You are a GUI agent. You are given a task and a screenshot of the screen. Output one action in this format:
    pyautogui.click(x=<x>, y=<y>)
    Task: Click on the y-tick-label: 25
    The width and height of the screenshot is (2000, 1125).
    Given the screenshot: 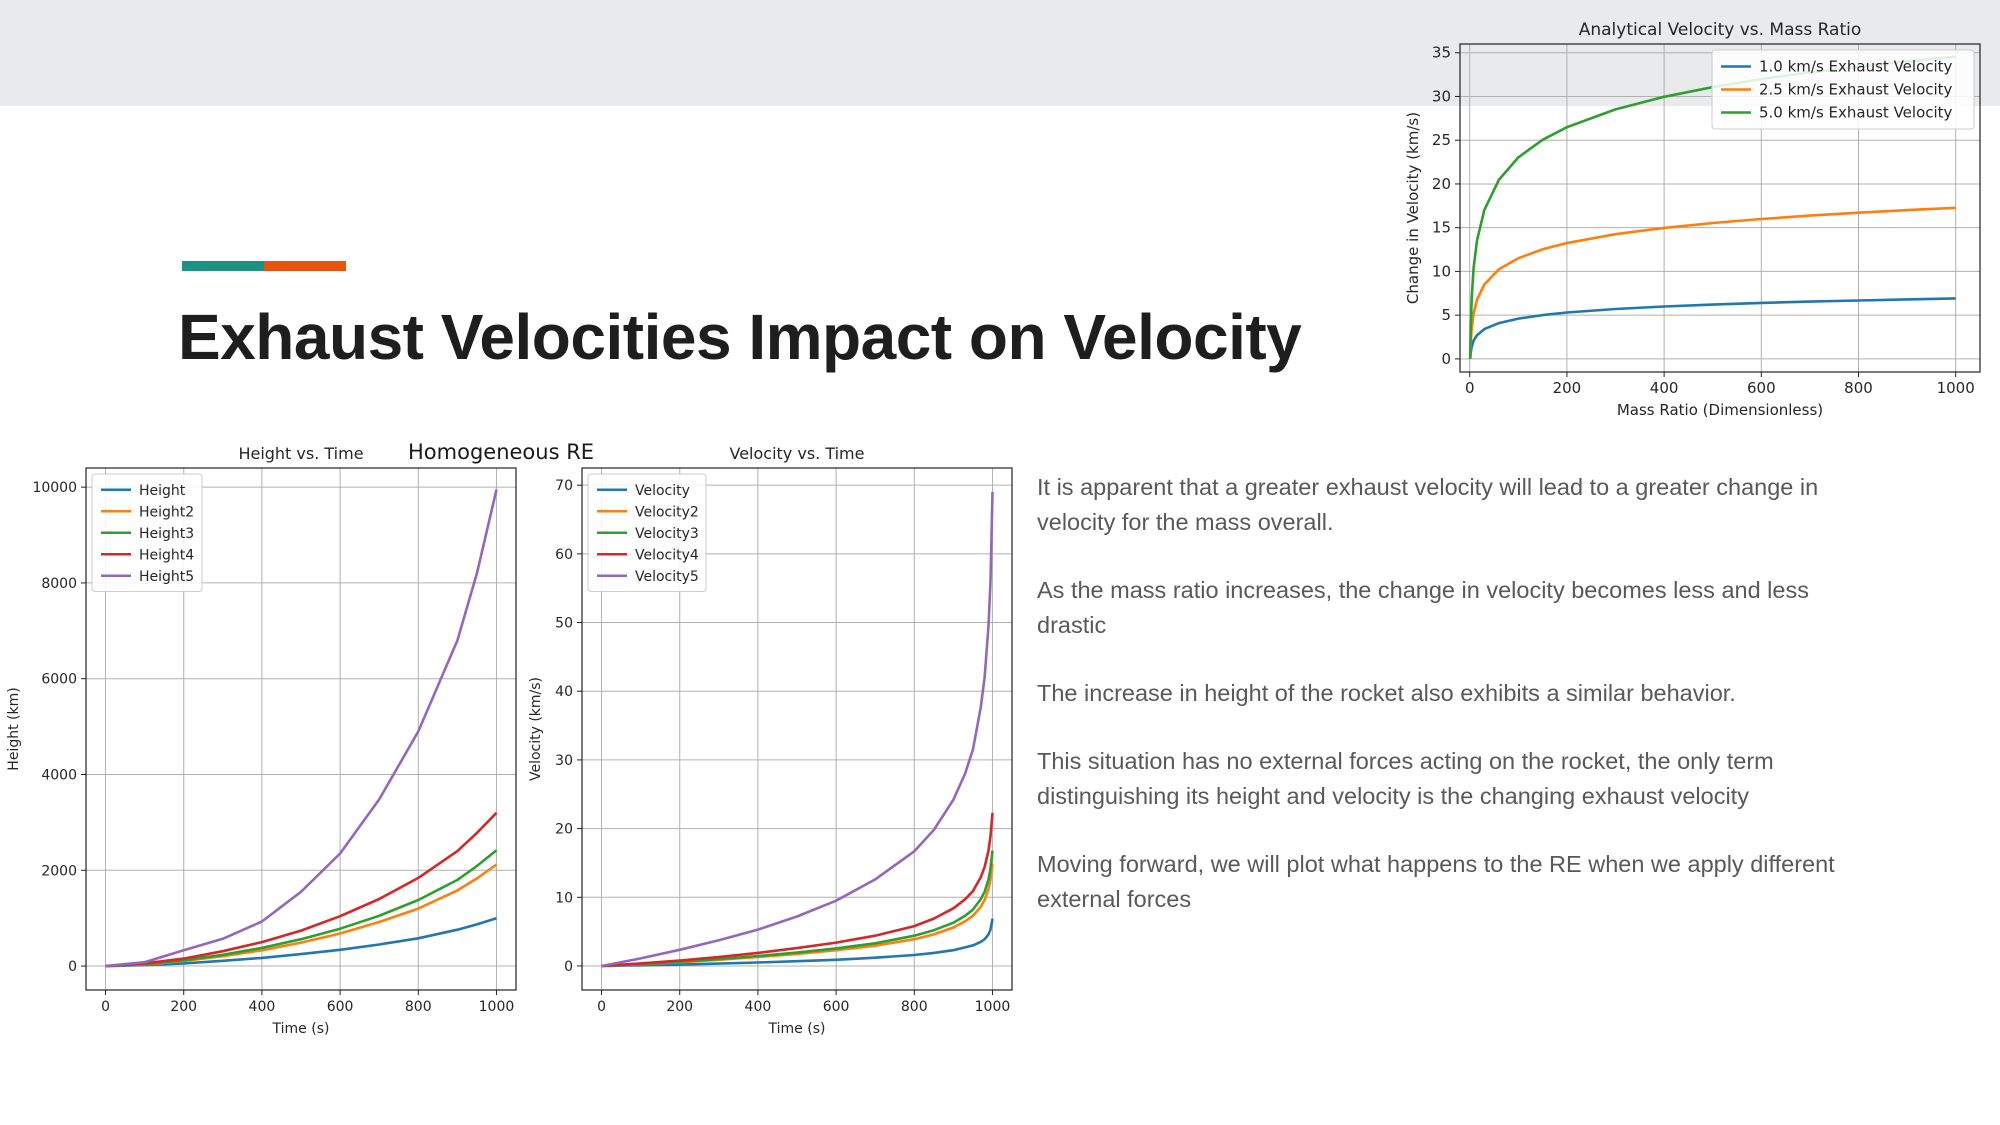 What is the action you would take?
    pyautogui.click(x=1441, y=140)
    